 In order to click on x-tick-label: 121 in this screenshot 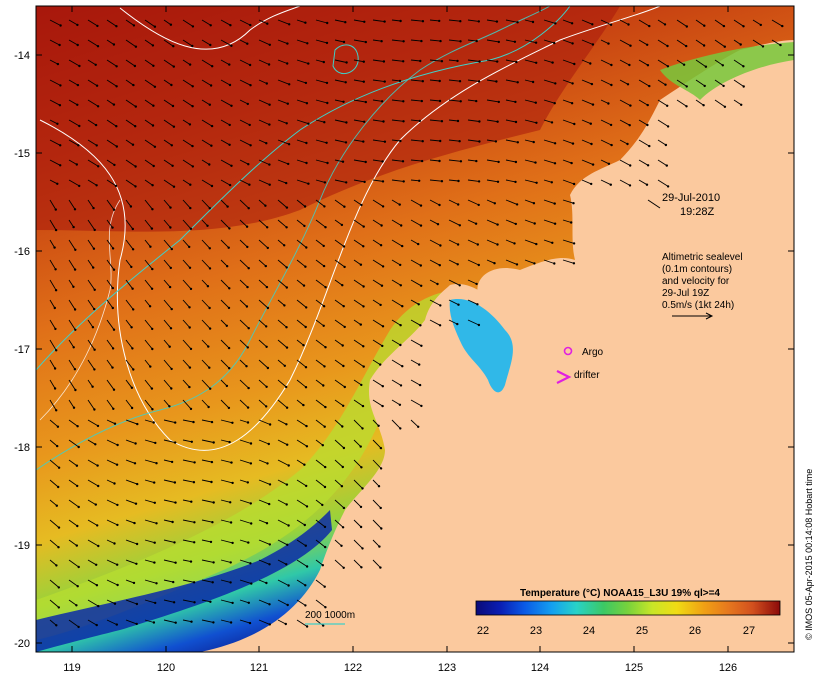, I will do `click(259, 668)`.